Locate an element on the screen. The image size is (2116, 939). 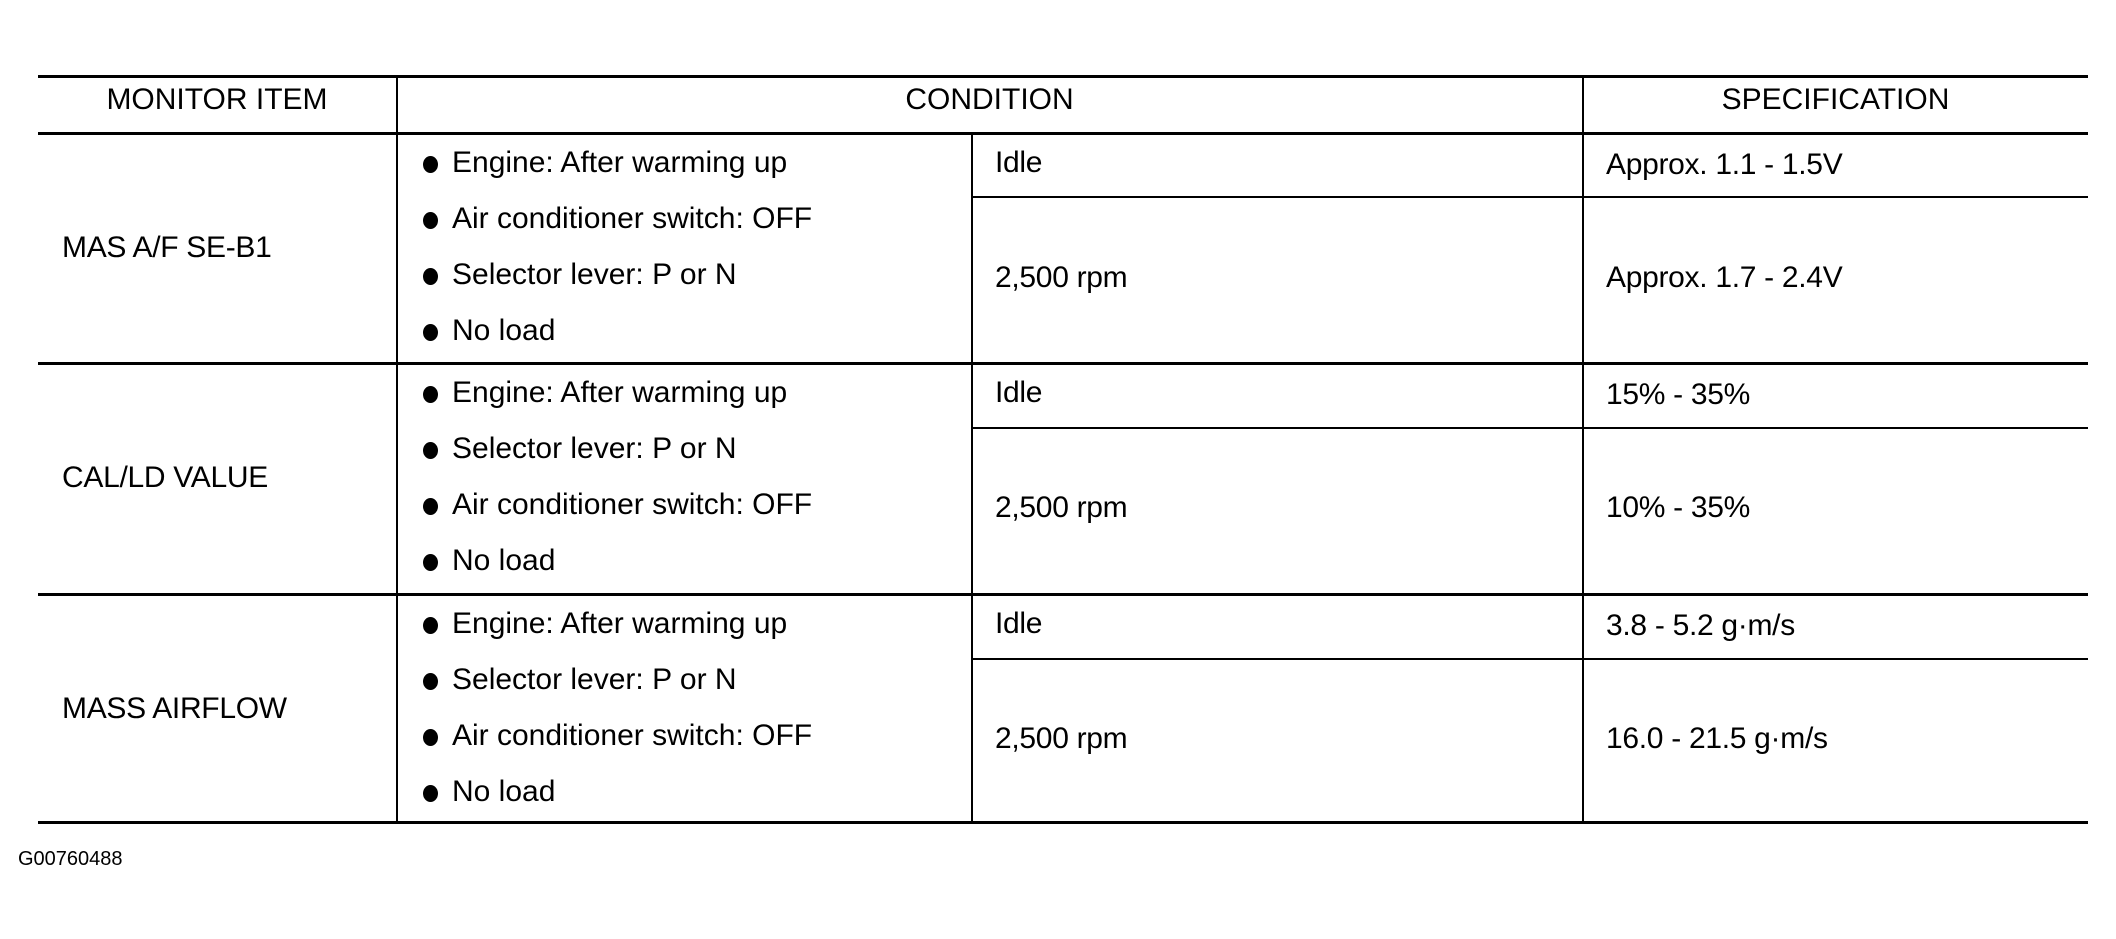
header-rule is located at coordinates (1063, 133).